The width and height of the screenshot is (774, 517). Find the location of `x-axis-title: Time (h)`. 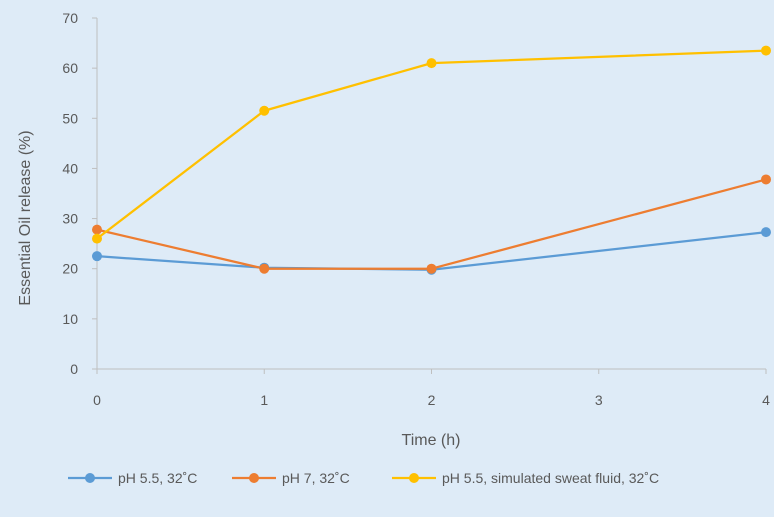

x-axis-title: Time (h) is located at coordinates (431, 440).